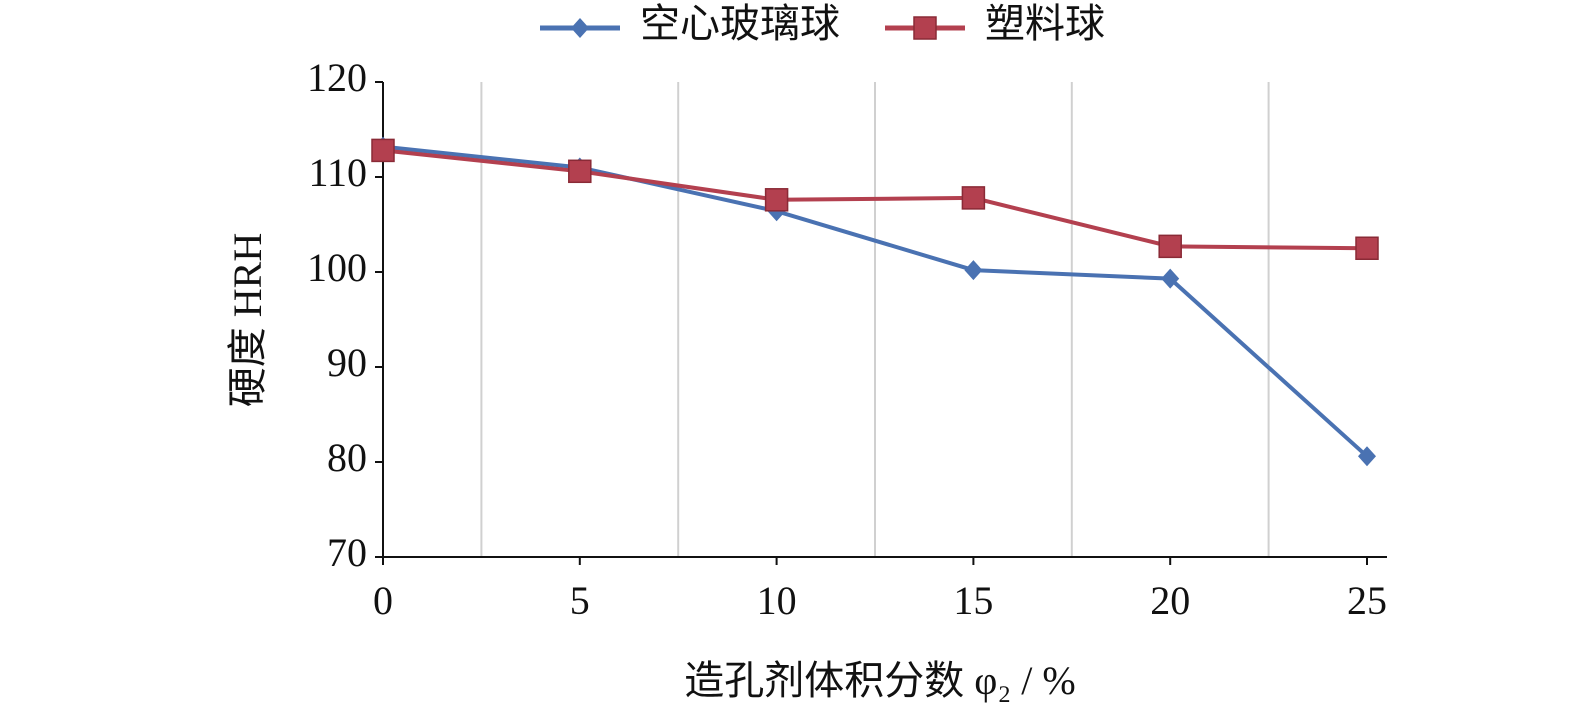  I want to click on y-tick-label: 120, so click(337, 77).